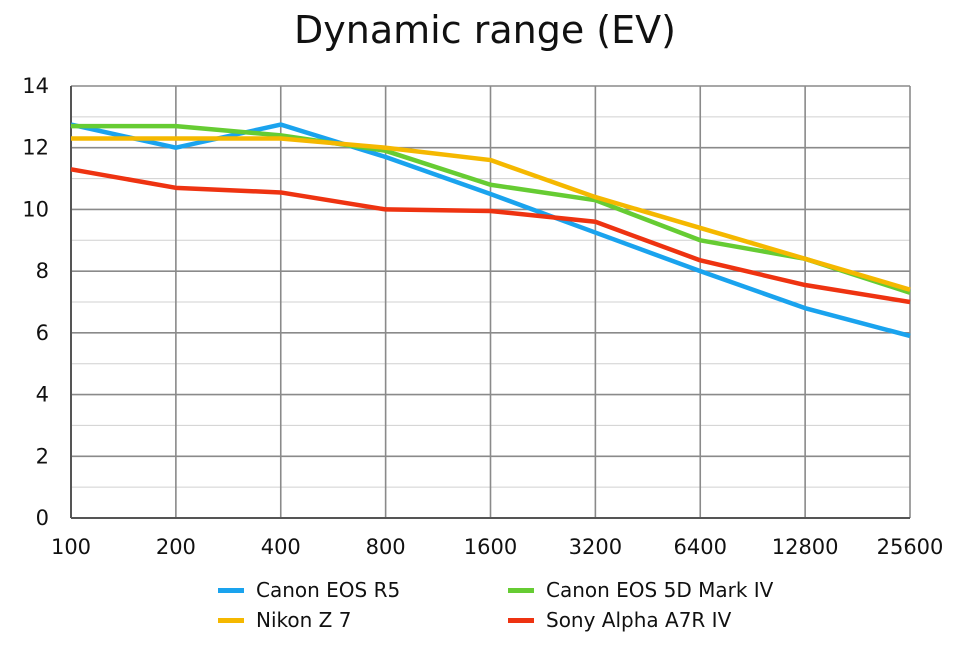 This screenshot has width=970, height=646. What do you see at coordinates (485, 30) in the screenshot?
I see `chart-title: Dynamic range (EV)` at bounding box center [485, 30].